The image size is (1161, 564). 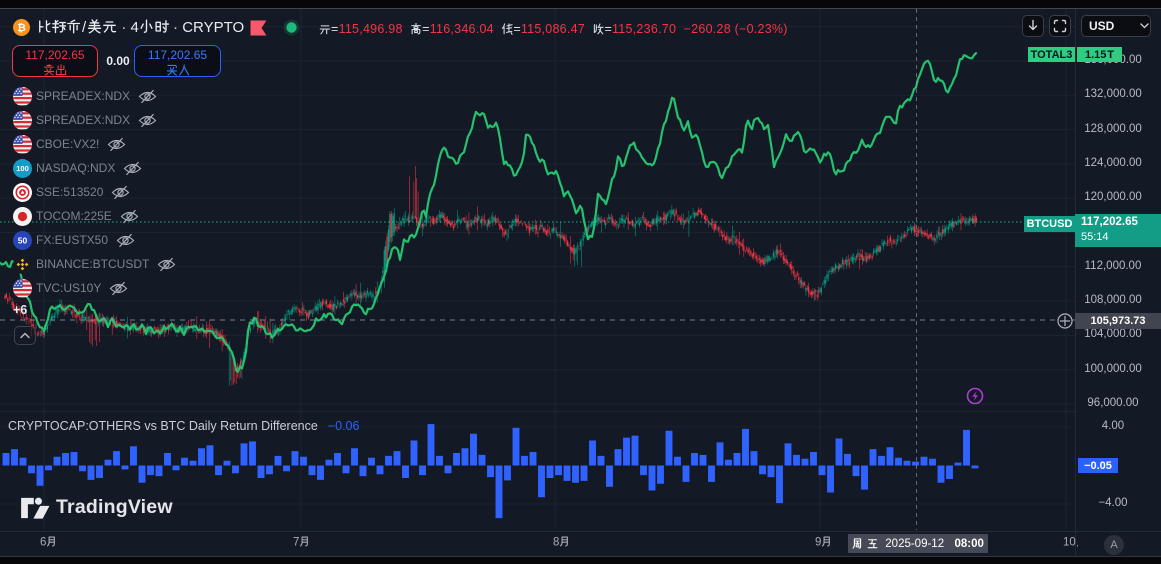 What do you see at coordinates (22, 168) in the screenshot?
I see `svg-text: 100` at bounding box center [22, 168].